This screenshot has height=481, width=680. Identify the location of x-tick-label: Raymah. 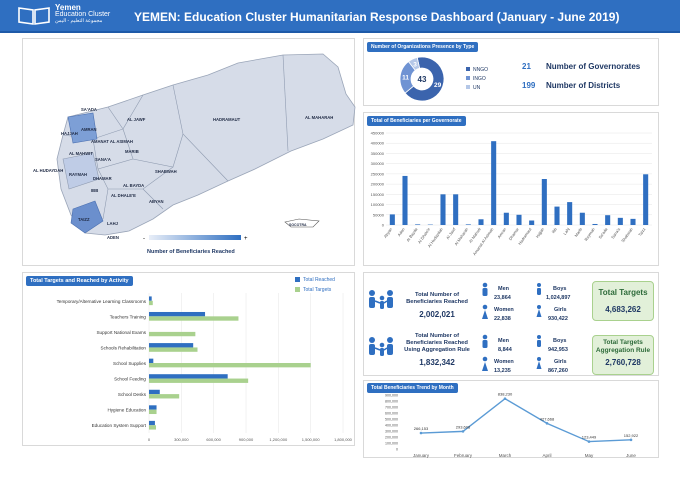
(589, 234).